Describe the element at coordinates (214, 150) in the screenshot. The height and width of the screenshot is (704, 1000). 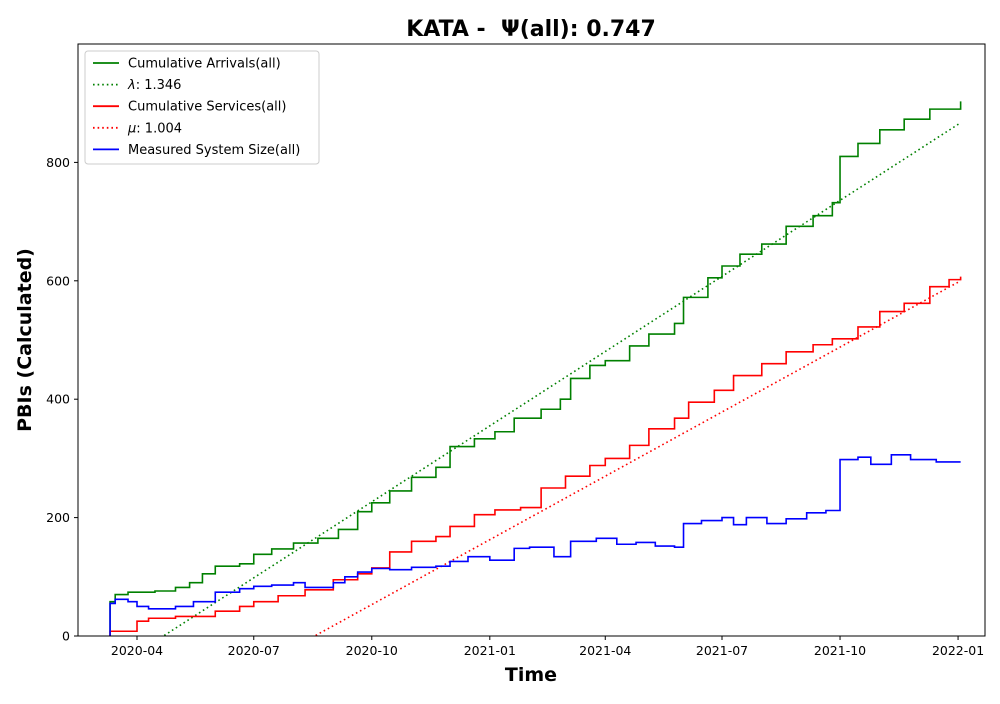
I see `legend-label: Measured System Size(all)` at that location.